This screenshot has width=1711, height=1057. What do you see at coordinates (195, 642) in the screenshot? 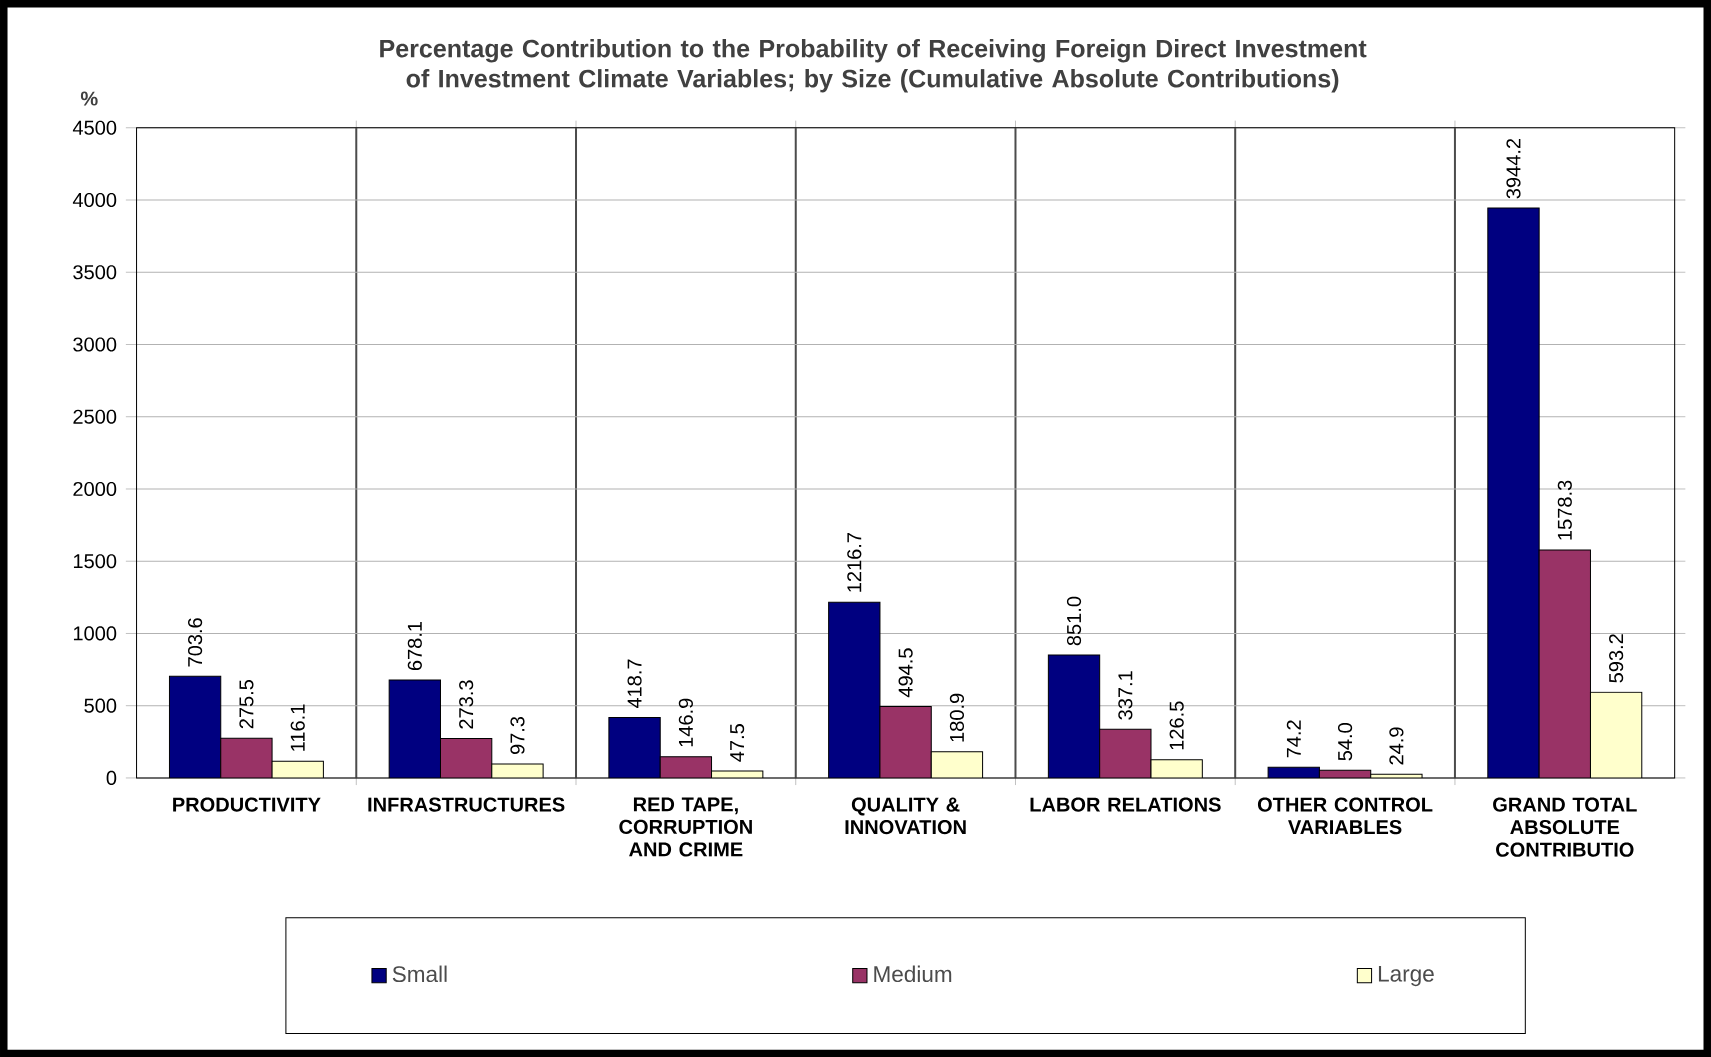
I see `data-label: 703.6` at bounding box center [195, 642].